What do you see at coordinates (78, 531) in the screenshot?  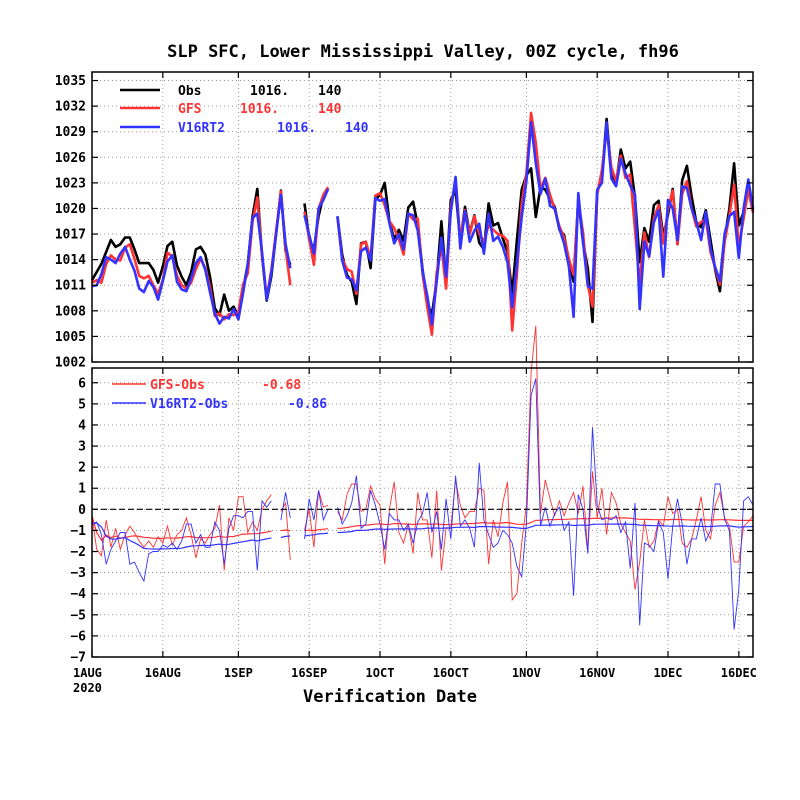 I see `y-tick-label: −1` at bounding box center [78, 531].